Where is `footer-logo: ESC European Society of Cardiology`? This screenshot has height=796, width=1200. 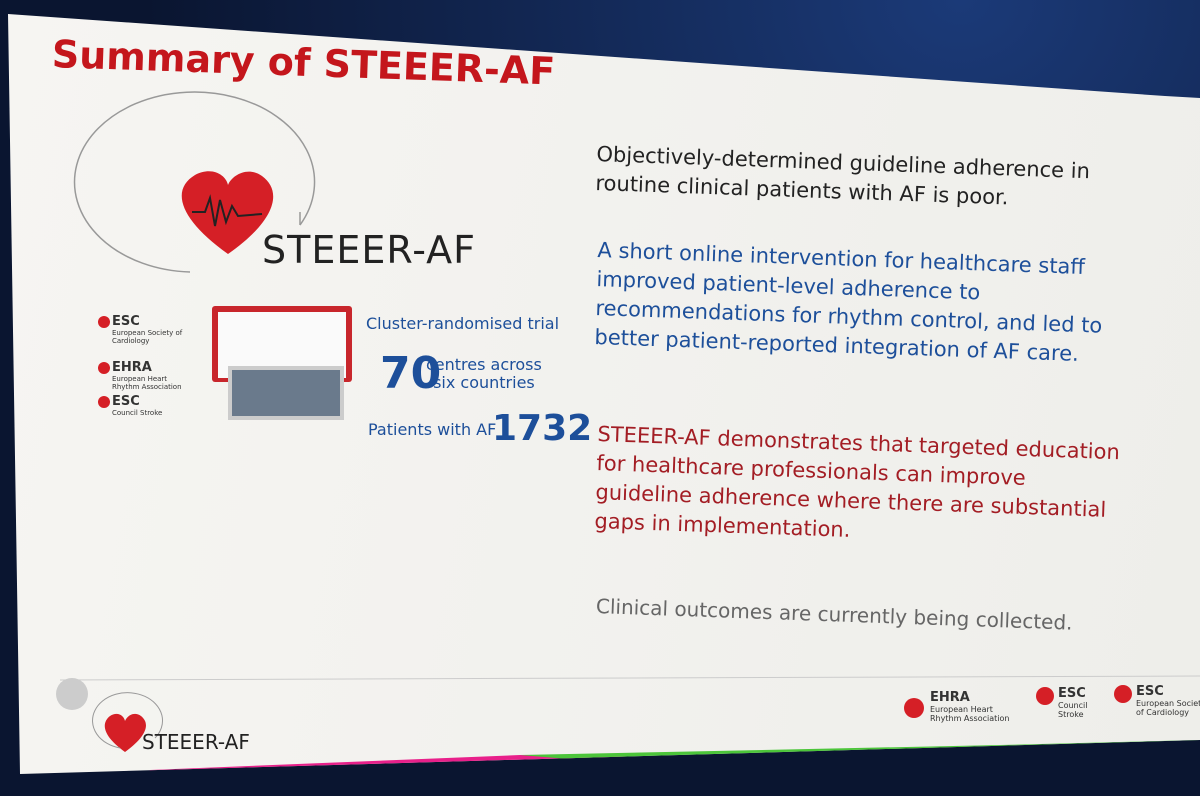 footer-logo: ESC European Society of Cardiology is located at coordinates (1168, 700).